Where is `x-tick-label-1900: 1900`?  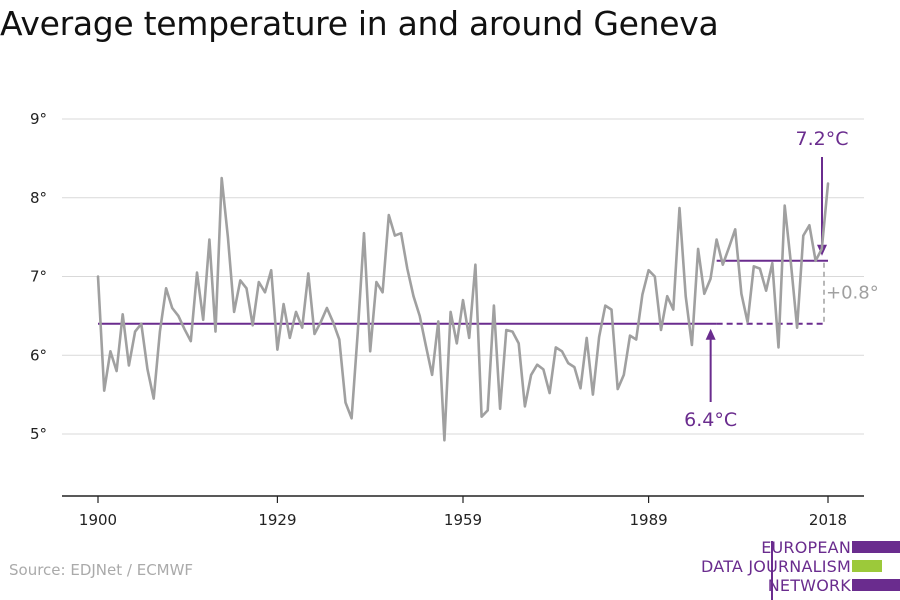
x-tick-label-1900: 1900 is located at coordinates (98, 520).